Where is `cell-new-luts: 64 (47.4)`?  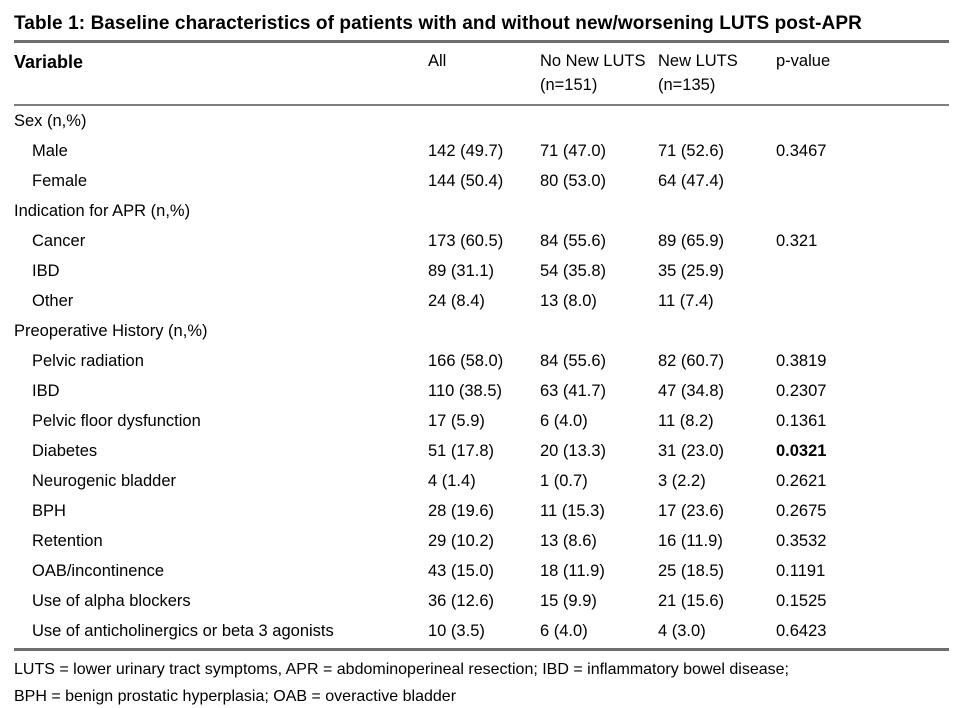
cell-new-luts: 64 (47.4) is located at coordinates (691, 181).